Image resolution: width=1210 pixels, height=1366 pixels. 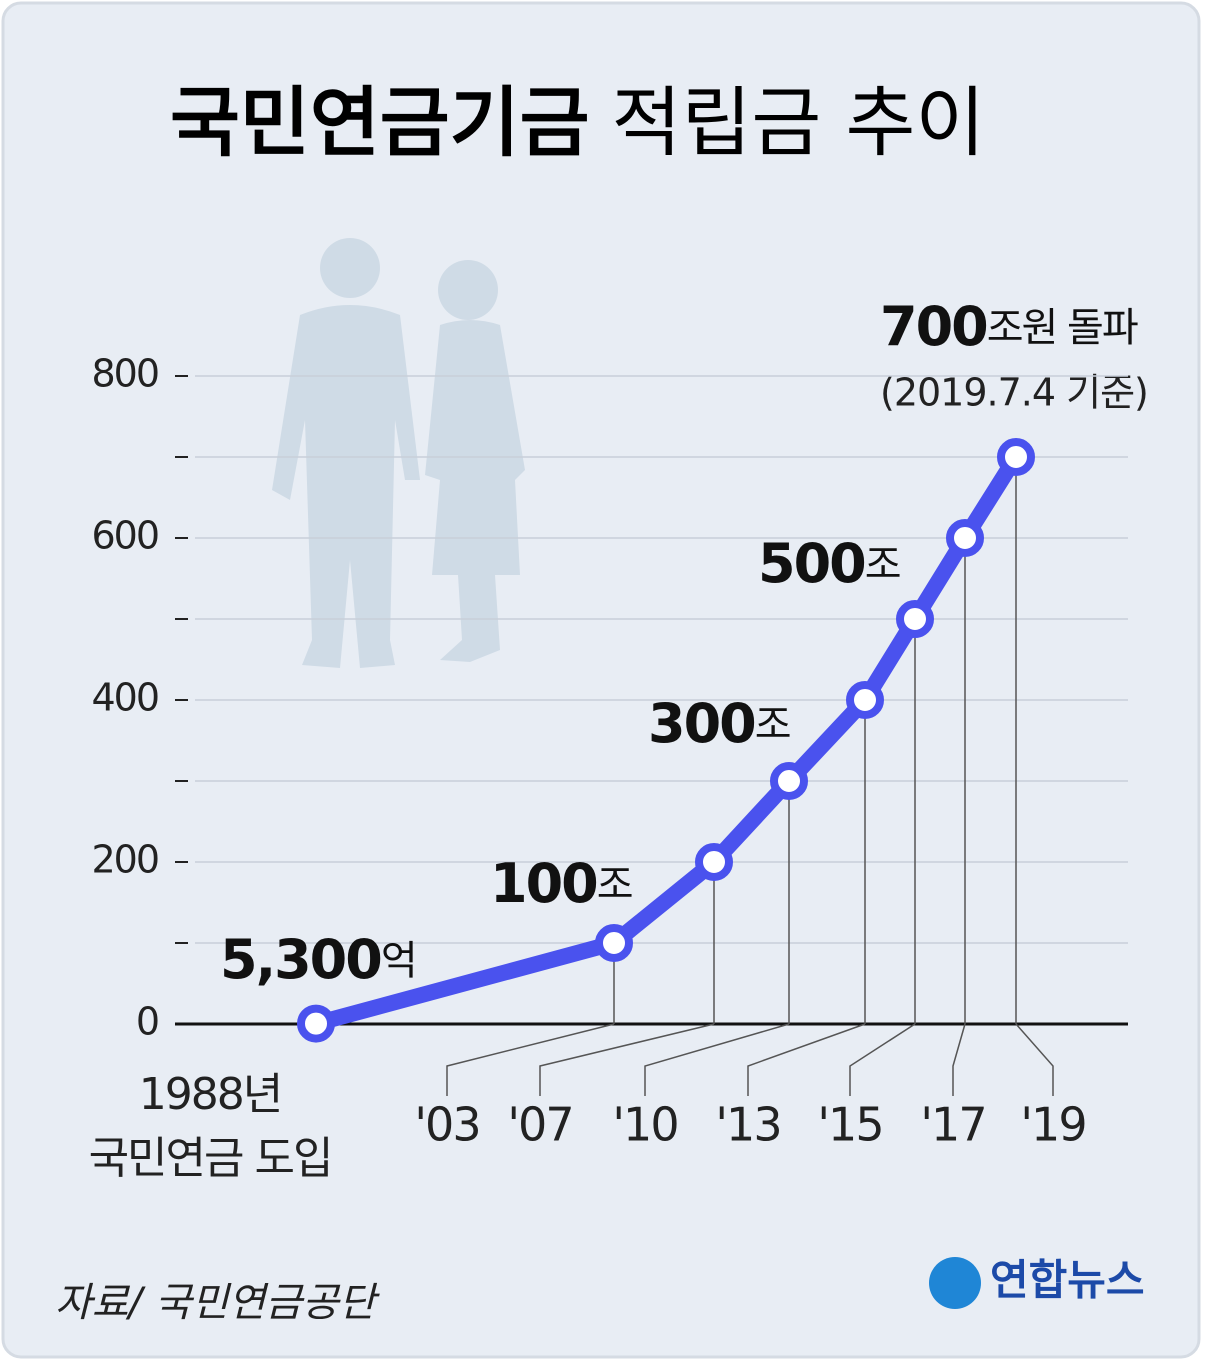 What do you see at coordinates (1014, 393) in the screenshot?
I see `annotation: (2019.7.4 기준)` at bounding box center [1014, 393].